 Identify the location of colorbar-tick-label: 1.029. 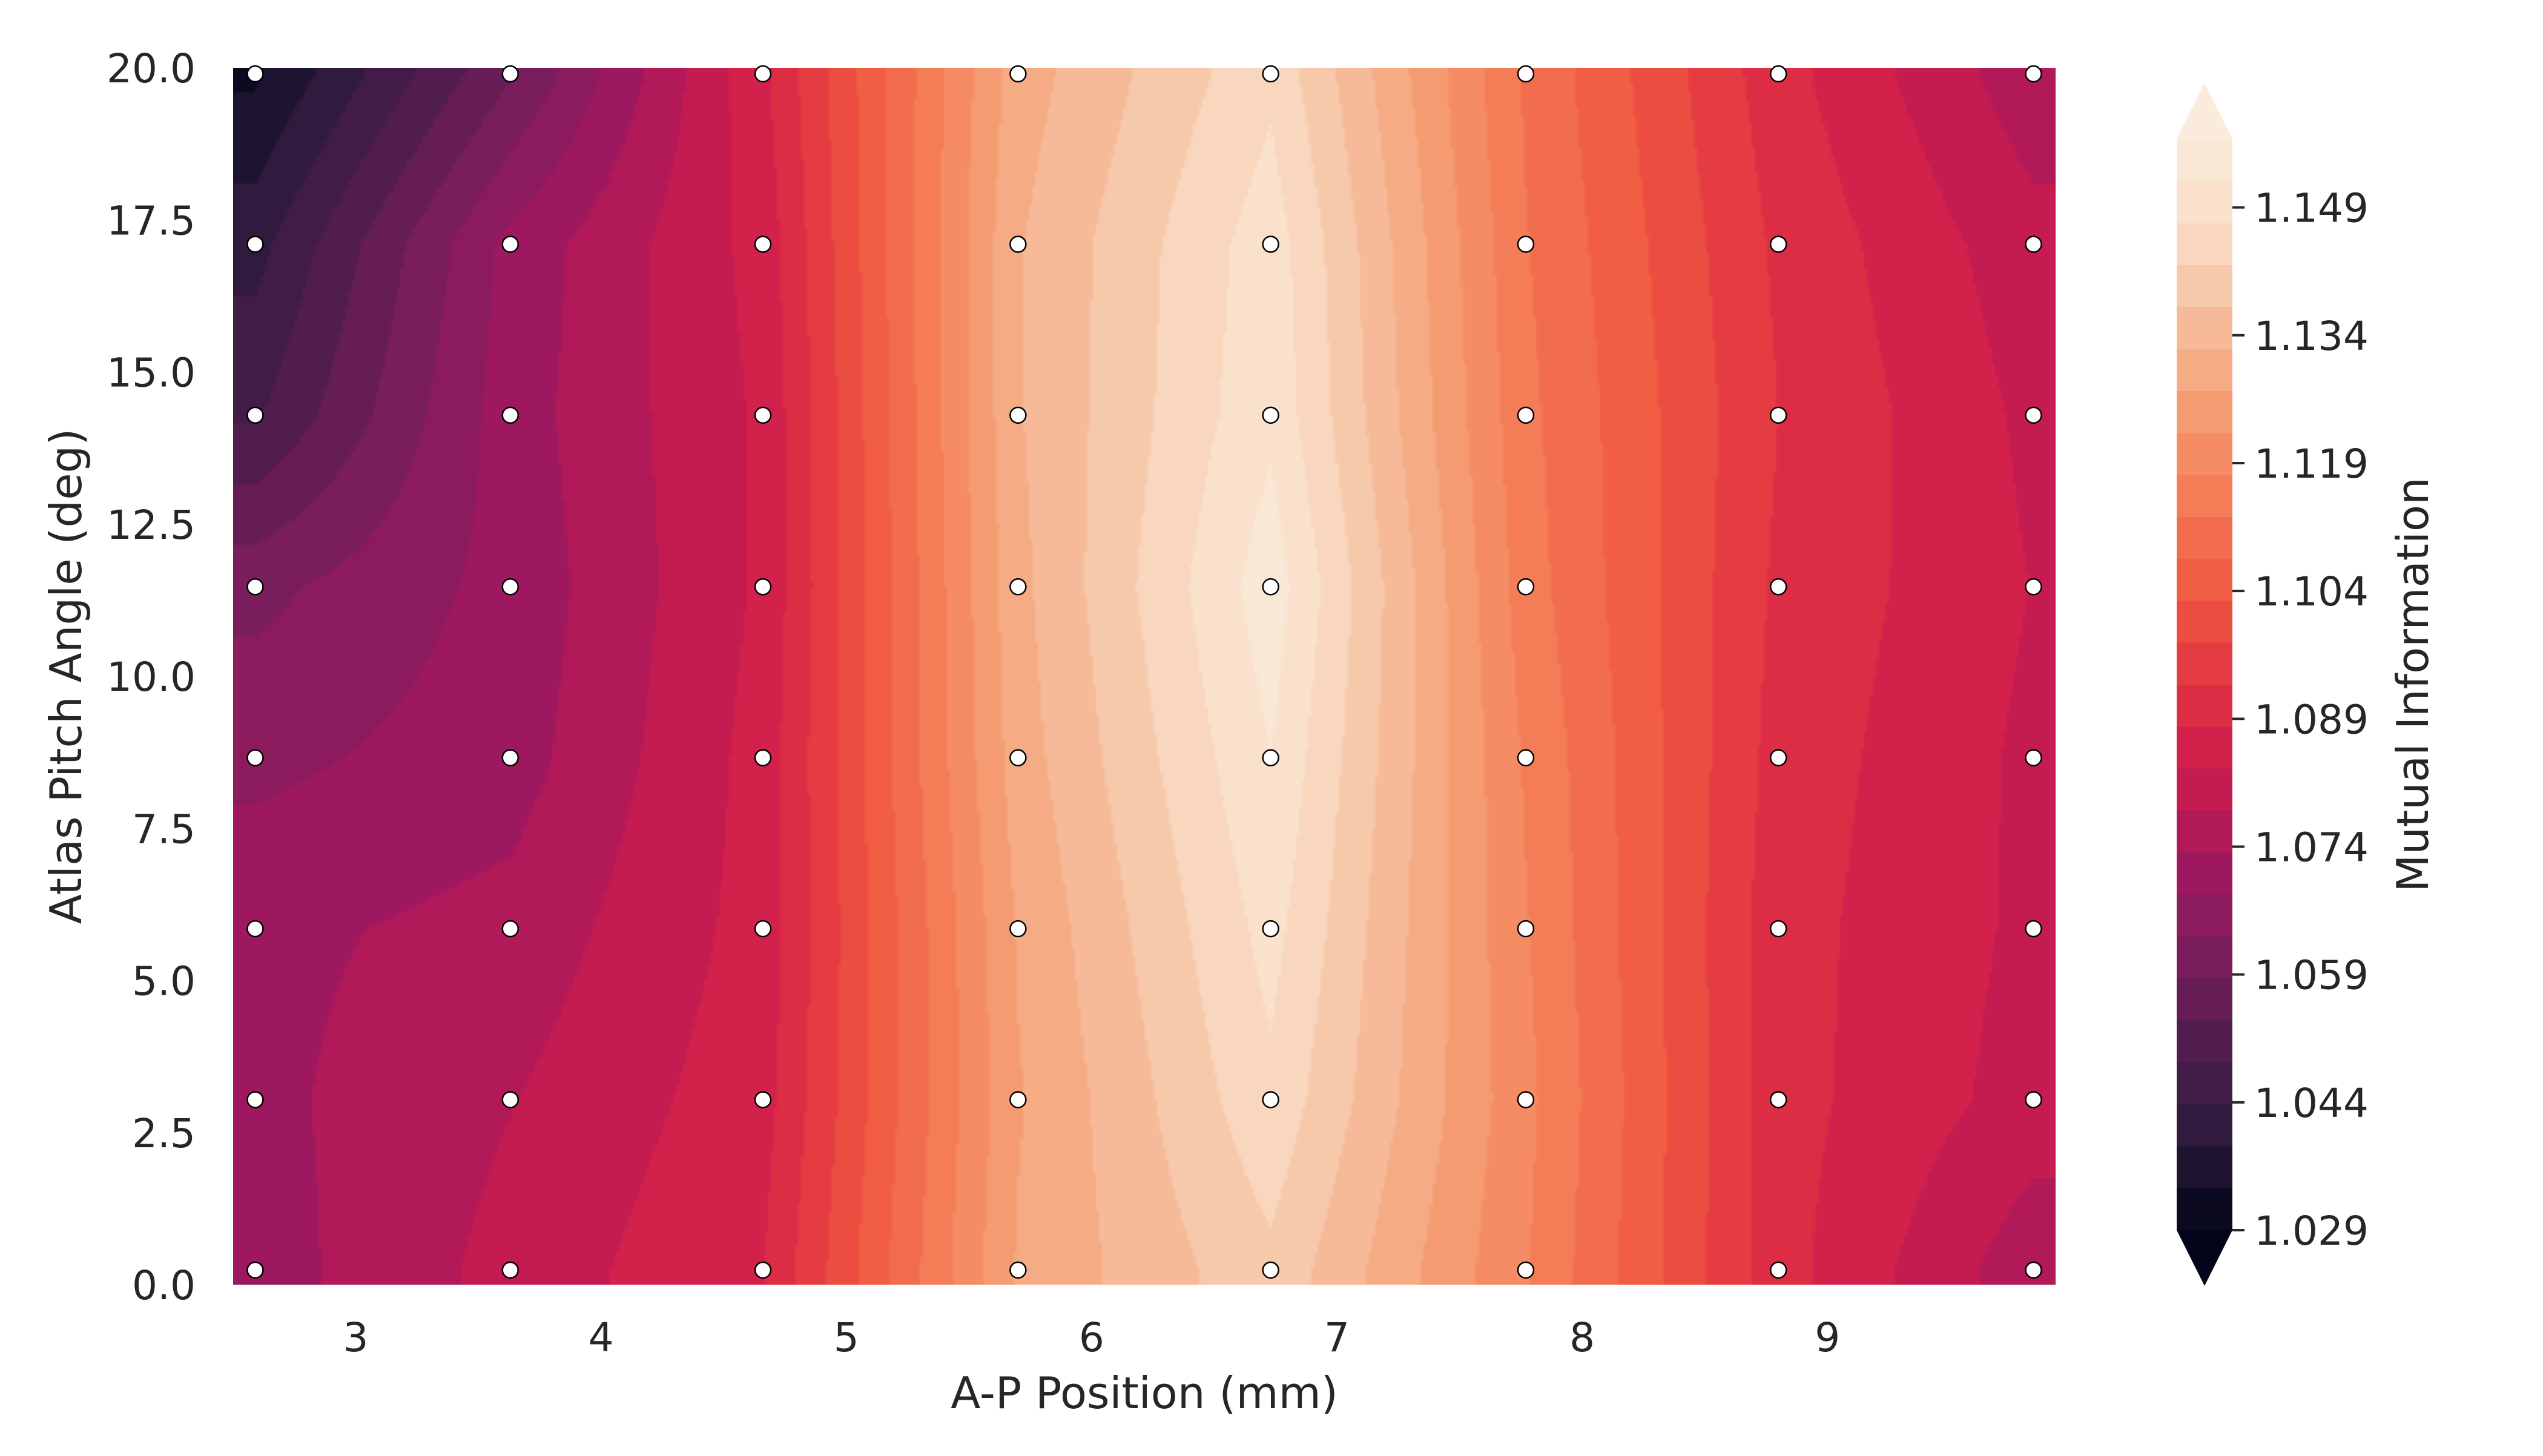
(2311, 1231).